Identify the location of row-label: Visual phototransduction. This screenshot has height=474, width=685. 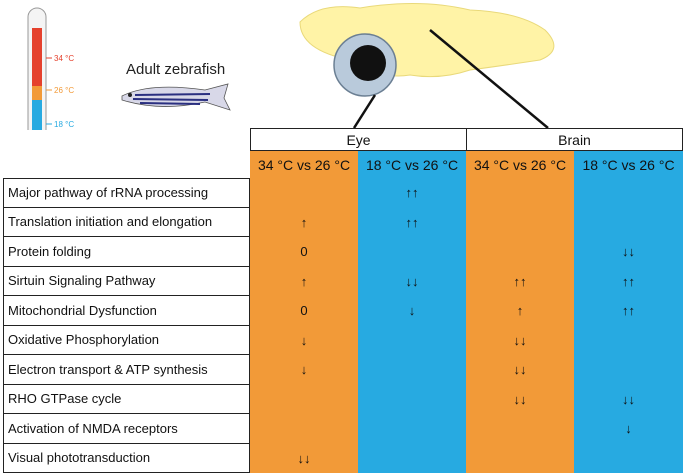
(126, 458).